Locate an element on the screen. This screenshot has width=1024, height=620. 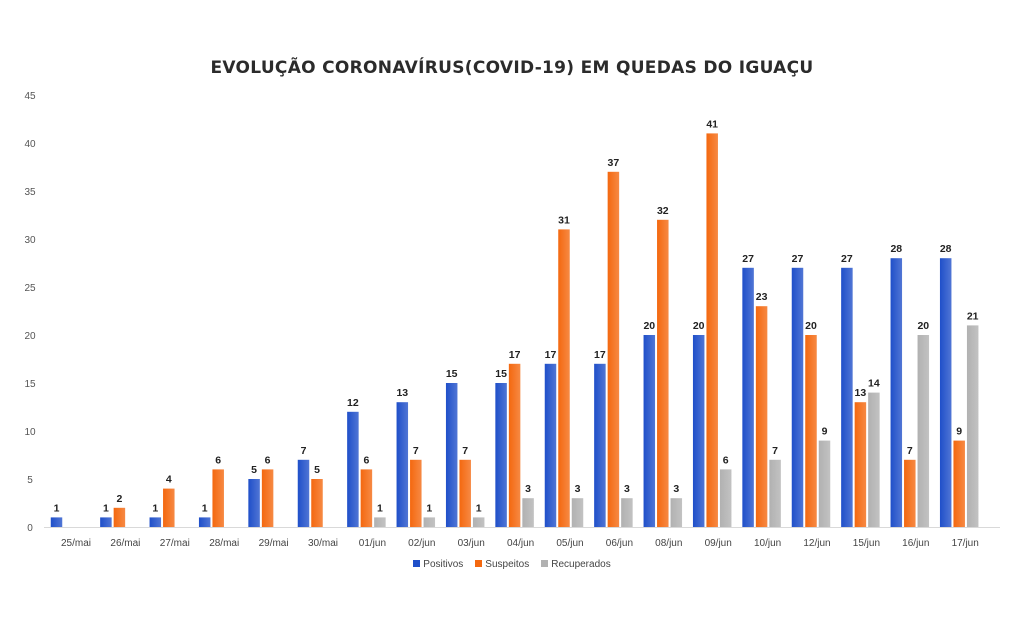
y-tick-label: 35 is located at coordinates (30, 192).